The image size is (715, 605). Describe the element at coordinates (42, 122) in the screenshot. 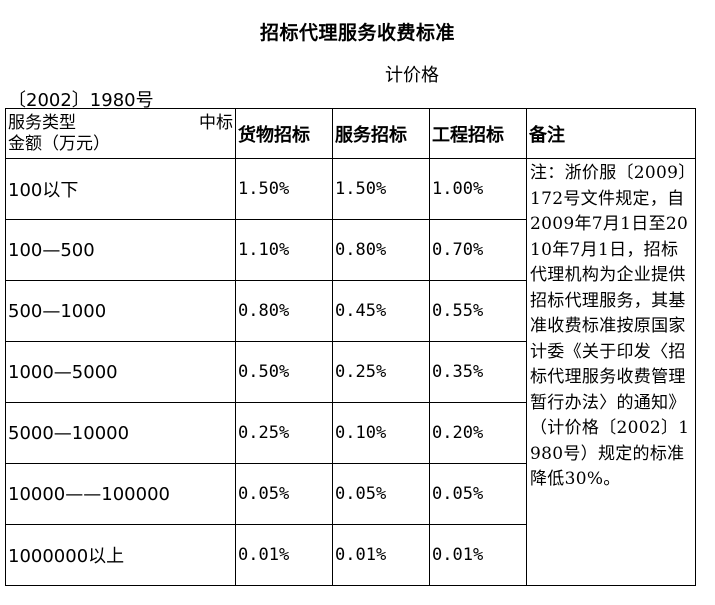

I see `header-service-type-label: 服务类型` at that location.